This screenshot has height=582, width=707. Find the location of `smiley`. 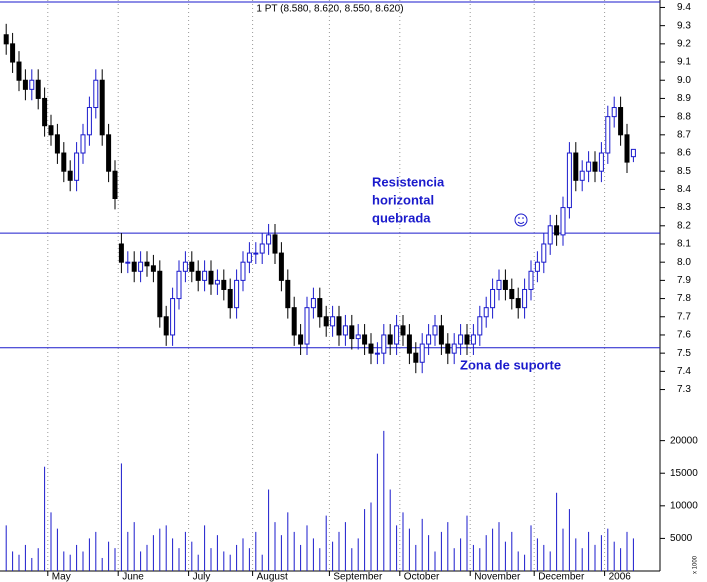

smiley is located at coordinates (521, 220).